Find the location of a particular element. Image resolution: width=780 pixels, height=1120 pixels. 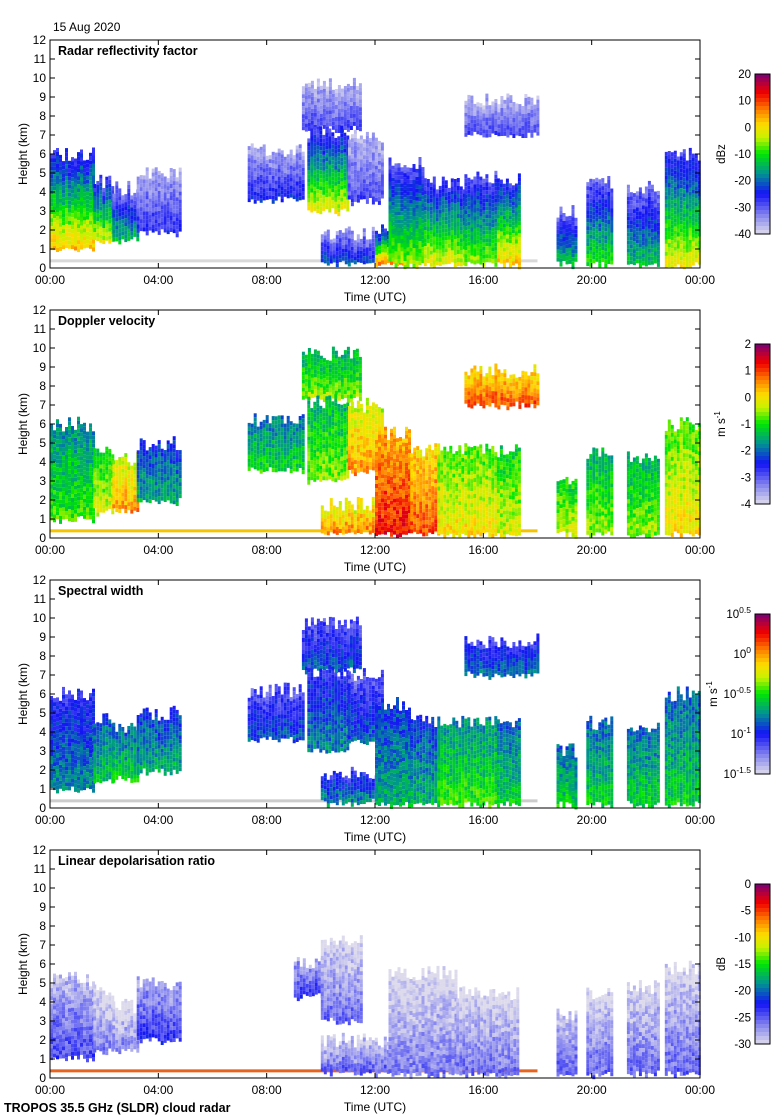

colorbar-swatch is located at coordinates (762, 200).